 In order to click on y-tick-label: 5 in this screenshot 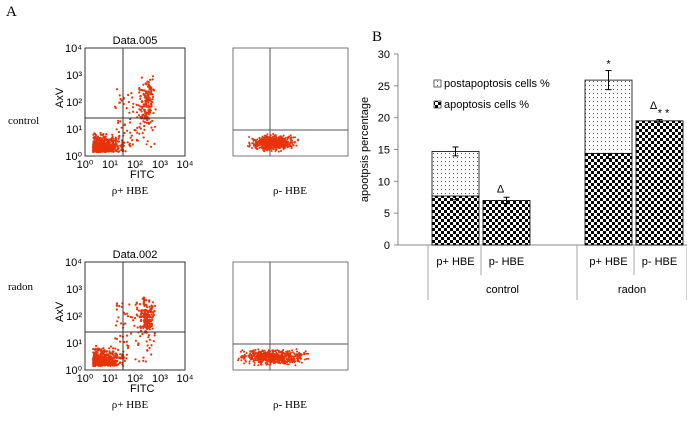, I will do `click(387, 214)`.